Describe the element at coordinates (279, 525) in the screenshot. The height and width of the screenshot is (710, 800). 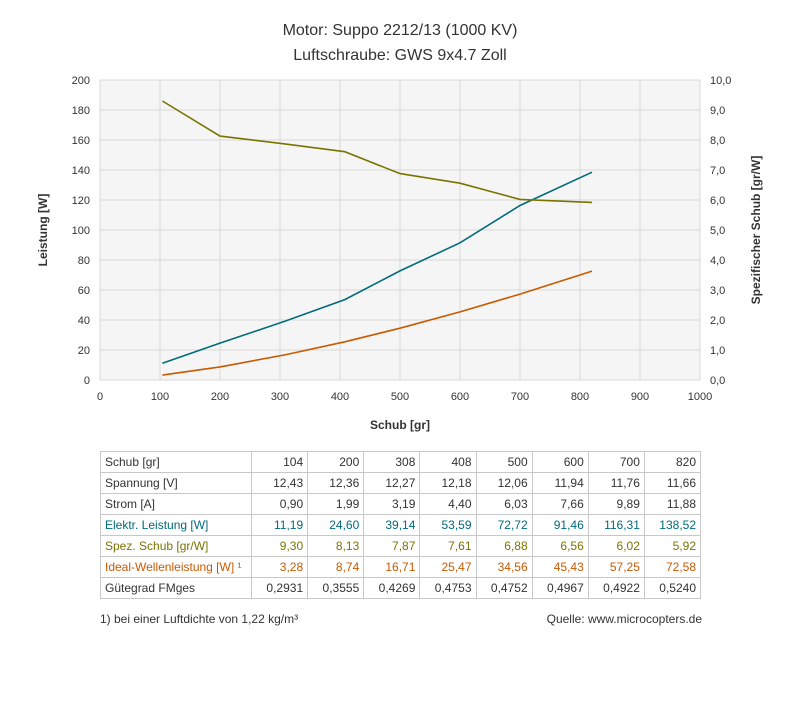
I see `table-cell: 11,19` at that location.